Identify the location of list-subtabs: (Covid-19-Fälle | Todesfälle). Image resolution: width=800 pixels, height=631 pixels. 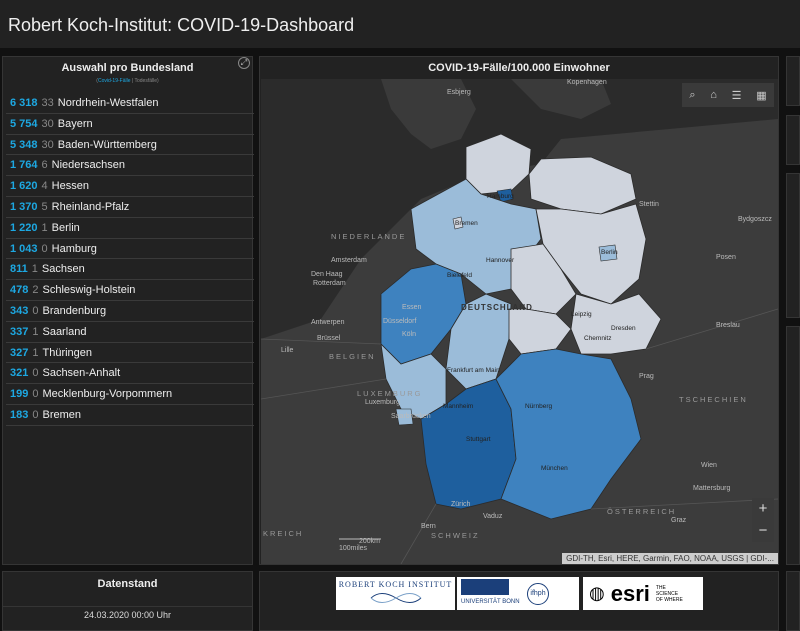
(127, 81).